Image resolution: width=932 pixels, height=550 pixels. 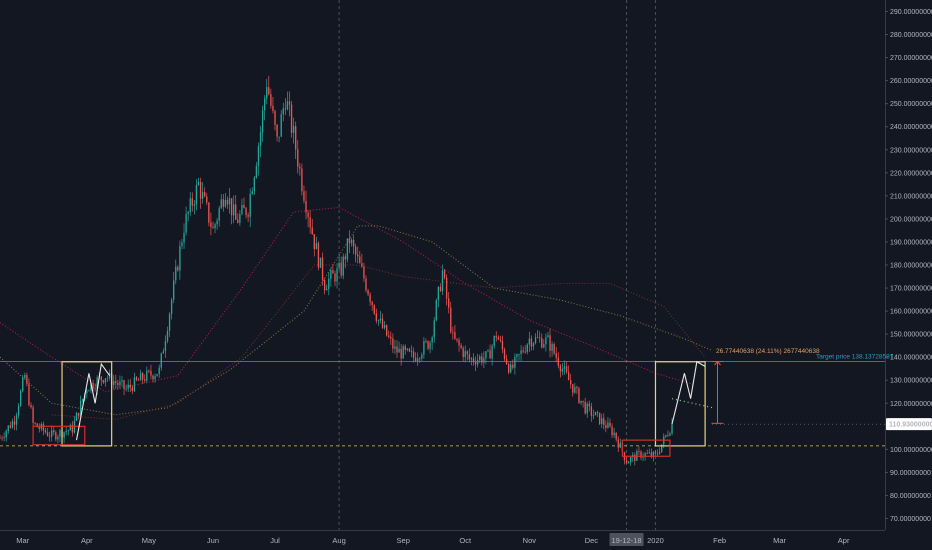 I want to click on time-tick-label: Jul, so click(x=275, y=540).